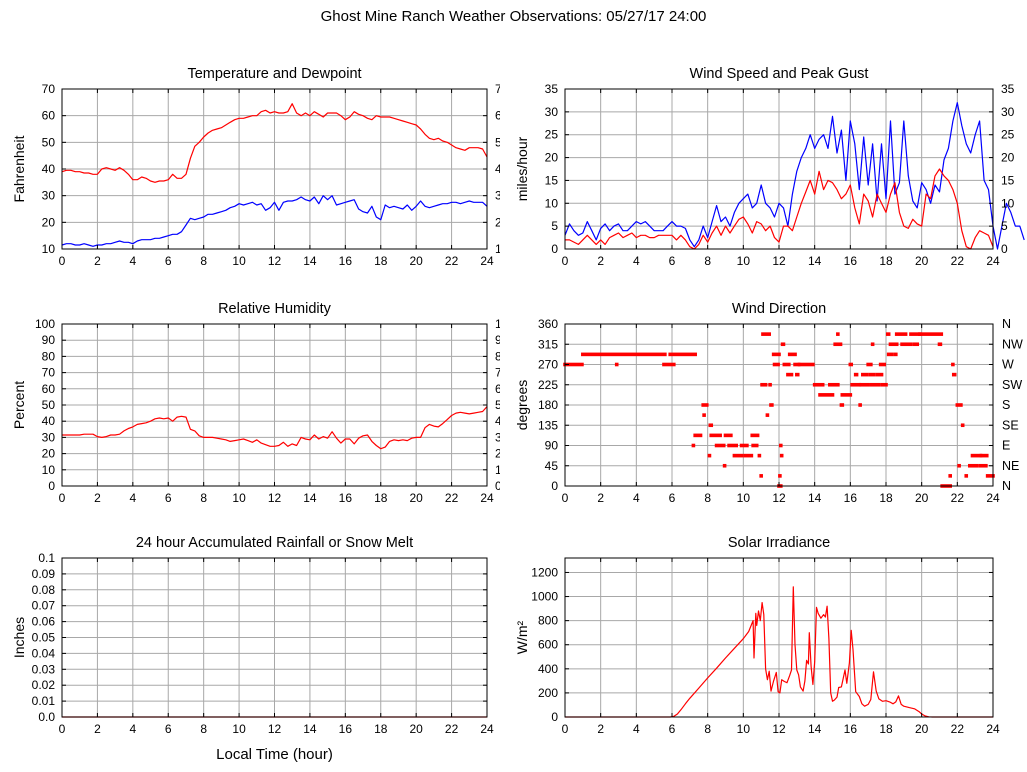 The height and width of the screenshot is (772, 1027). What do you see at coordinates (274, 74) in the screenshot?
I see `chart-title: Temperature and Dewpoint` at bounding box center [274, 74].